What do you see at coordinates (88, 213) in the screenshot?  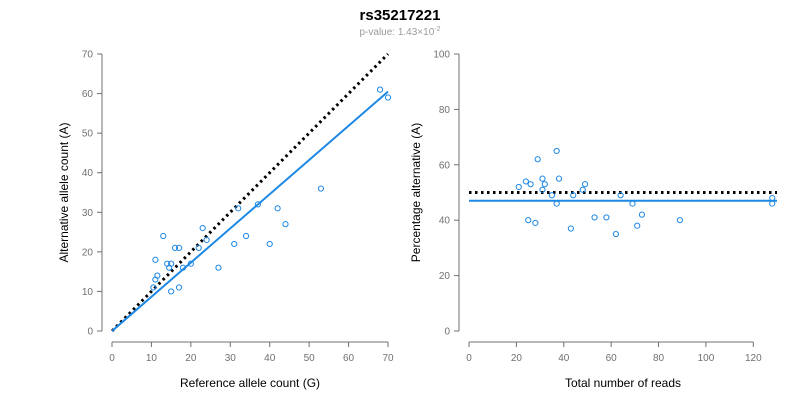 I see `y-tick-label: 30` at bounding box center [88, 213].